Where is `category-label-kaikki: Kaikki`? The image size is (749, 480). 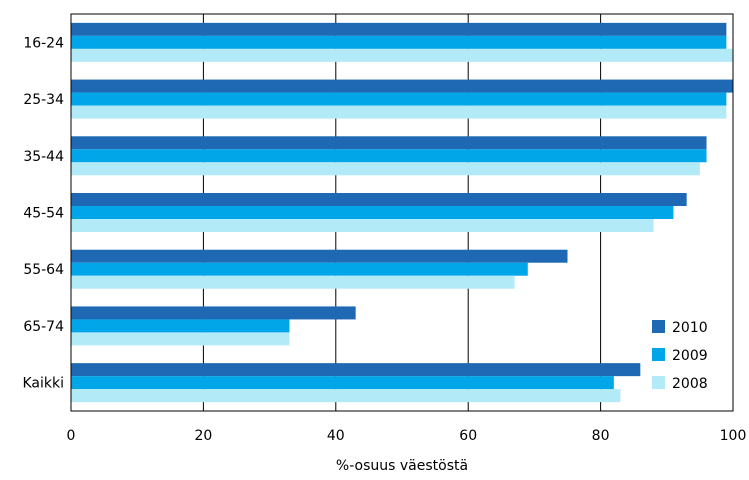
category-label-kaikki: Kaikki is located at coordinates (43, 384).